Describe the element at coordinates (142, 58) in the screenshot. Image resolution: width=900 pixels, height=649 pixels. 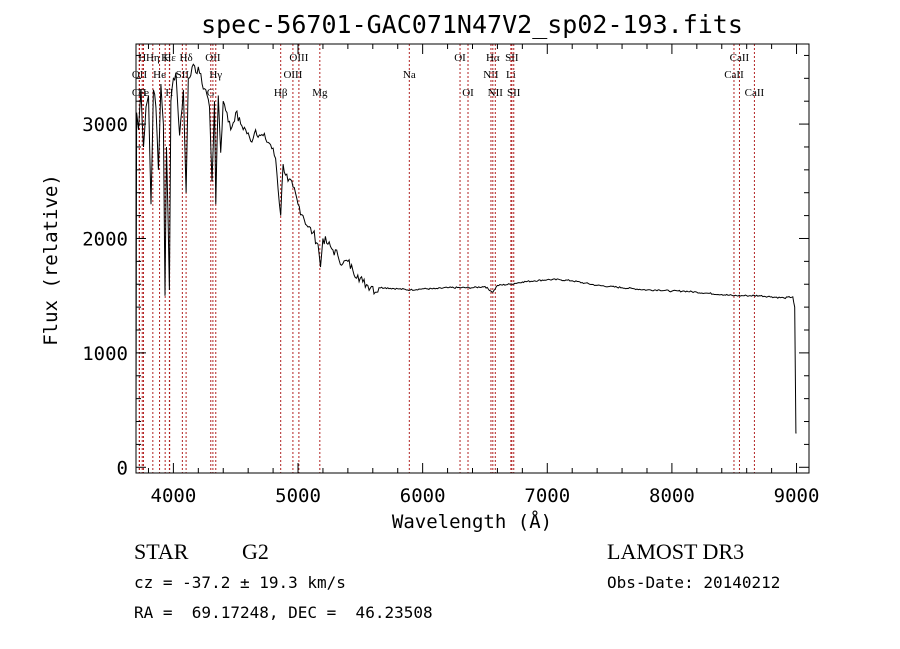
I see `marker-label-2: H` at that location.